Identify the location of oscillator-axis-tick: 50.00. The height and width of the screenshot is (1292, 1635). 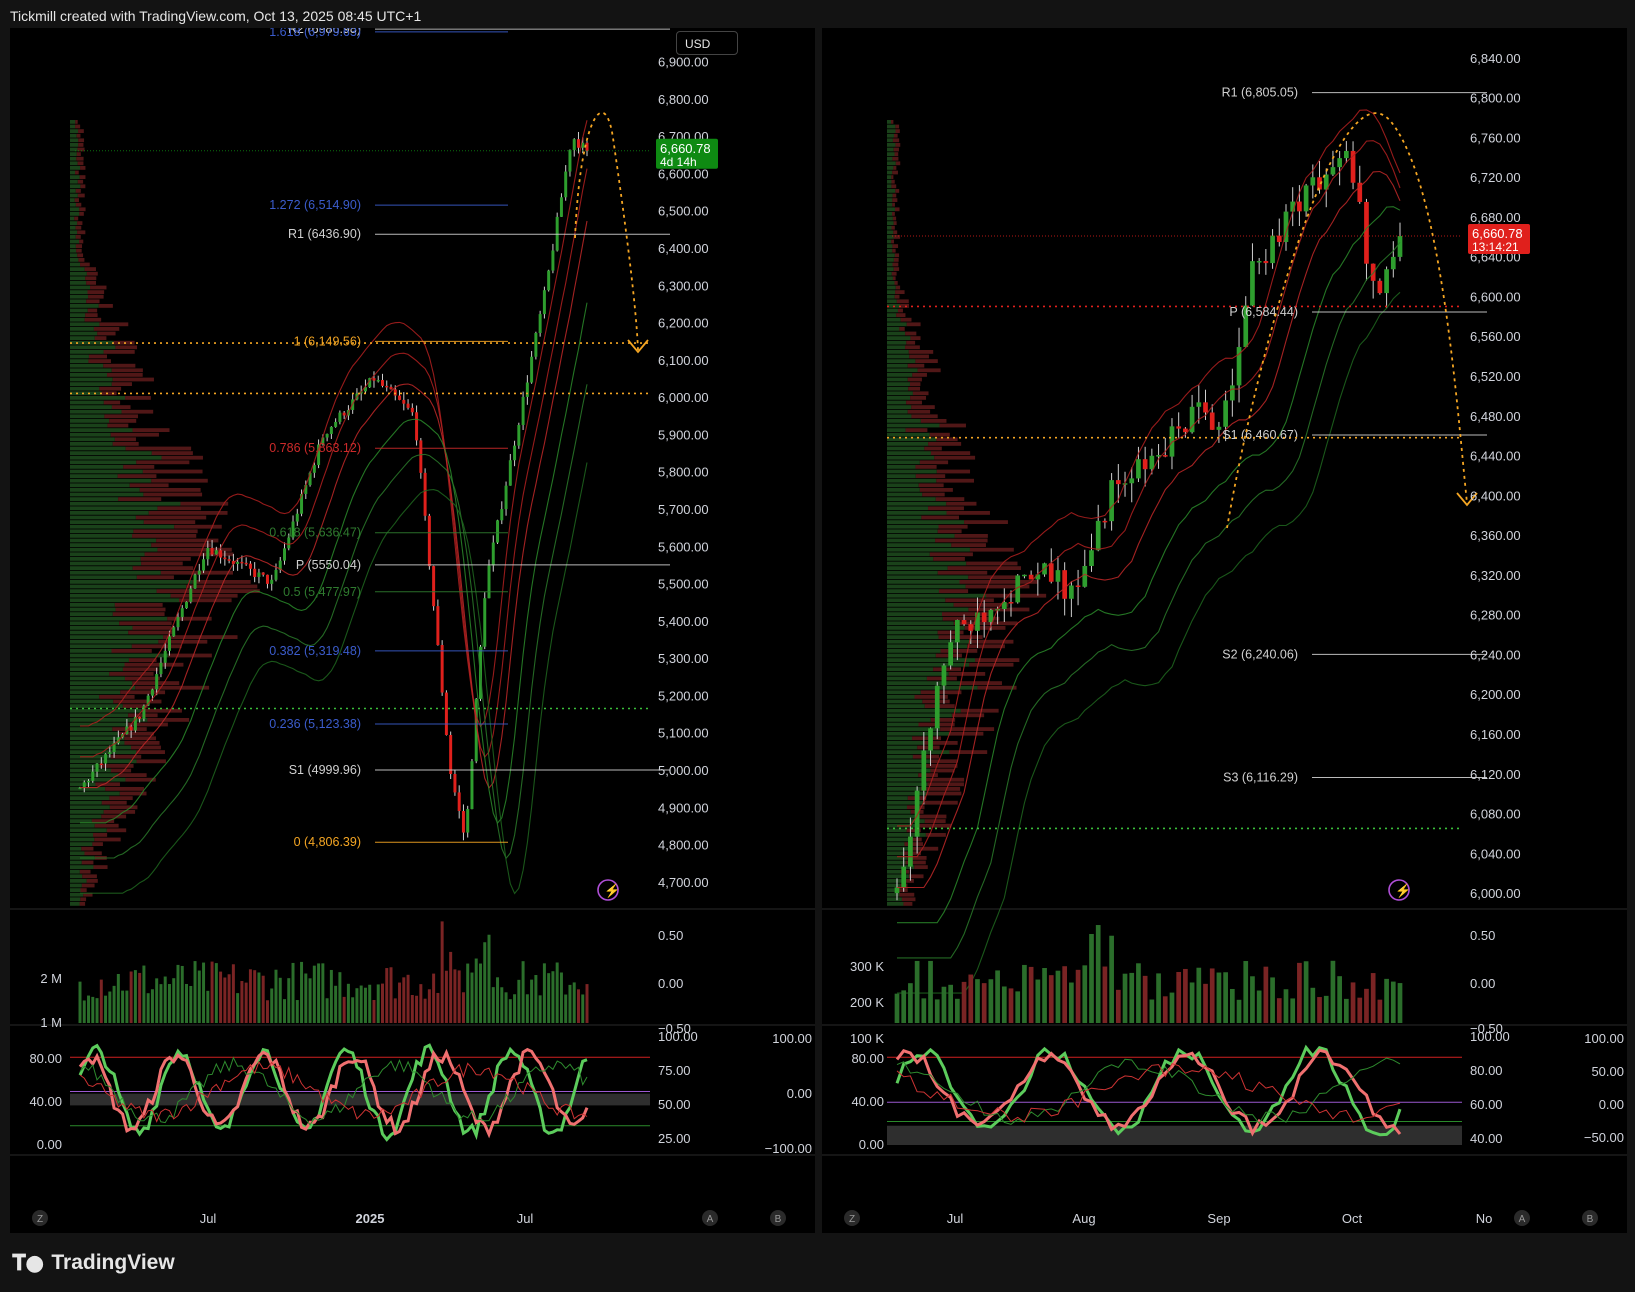
(674, 1104).